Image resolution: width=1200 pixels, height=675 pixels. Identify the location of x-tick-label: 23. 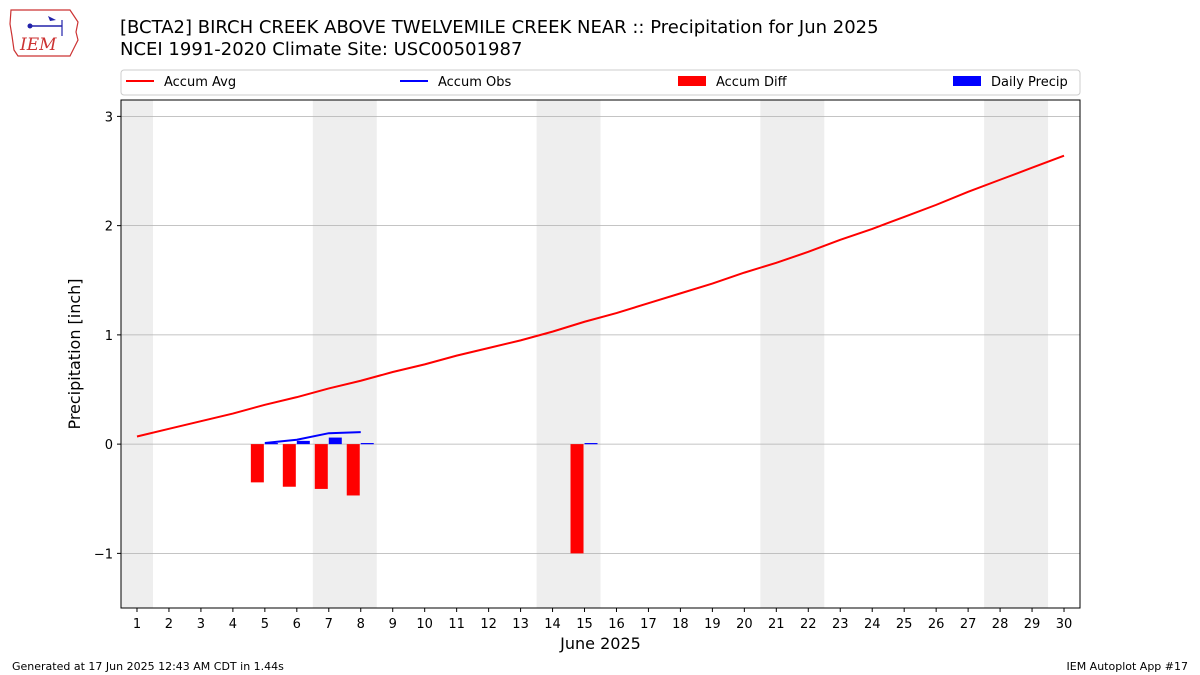
(840, 624).